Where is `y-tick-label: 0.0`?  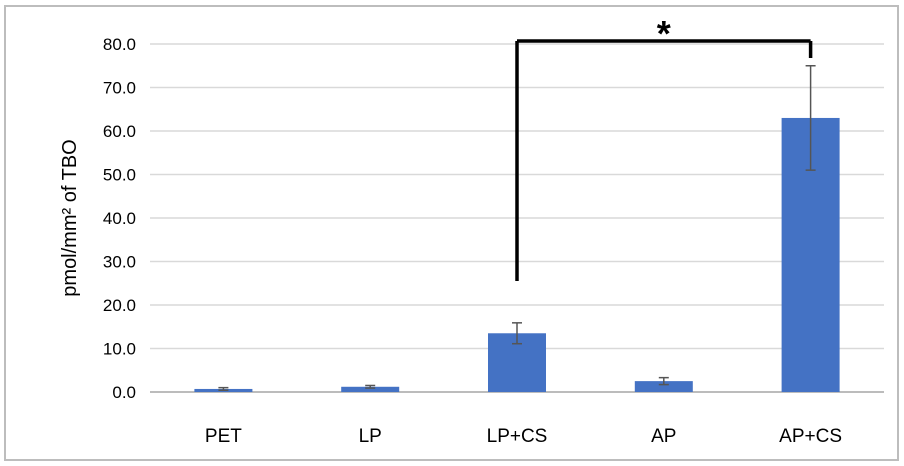
y-tick-label: 0.0 is located at coordinates (124, 392).